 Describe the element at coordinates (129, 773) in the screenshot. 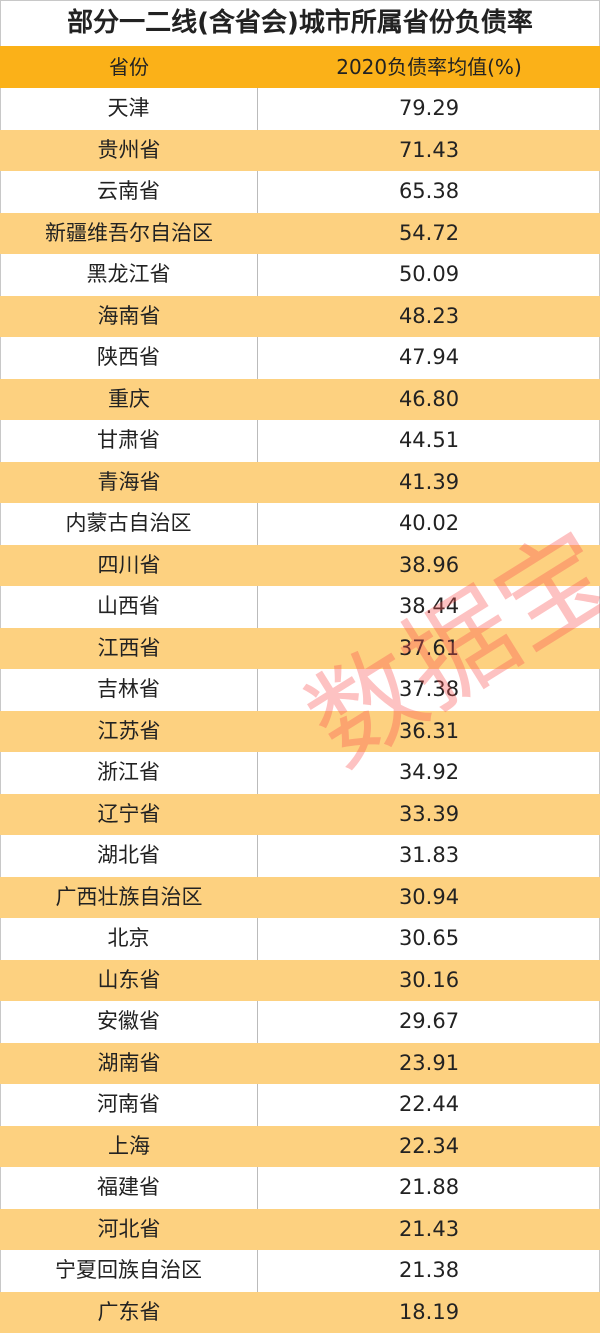

I see `province-cell: 浙江省` at that location.